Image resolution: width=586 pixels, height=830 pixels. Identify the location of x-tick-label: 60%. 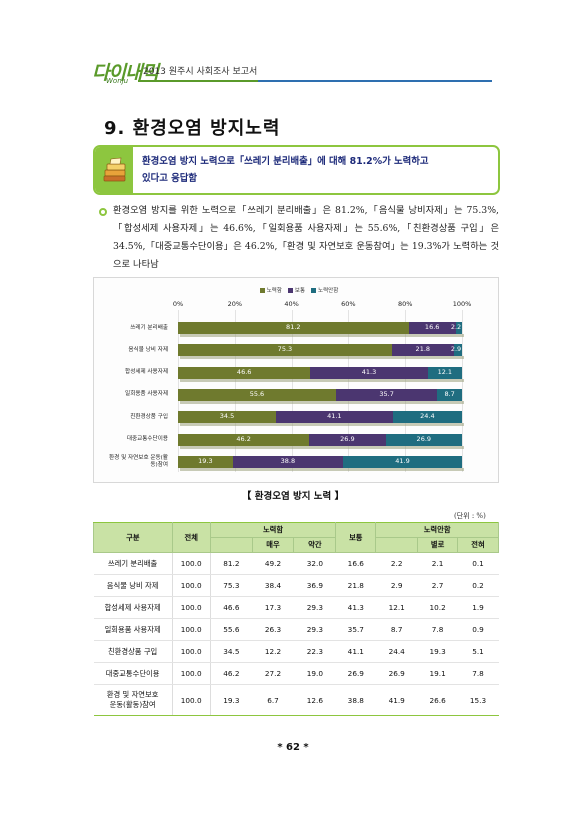
(348, 304).